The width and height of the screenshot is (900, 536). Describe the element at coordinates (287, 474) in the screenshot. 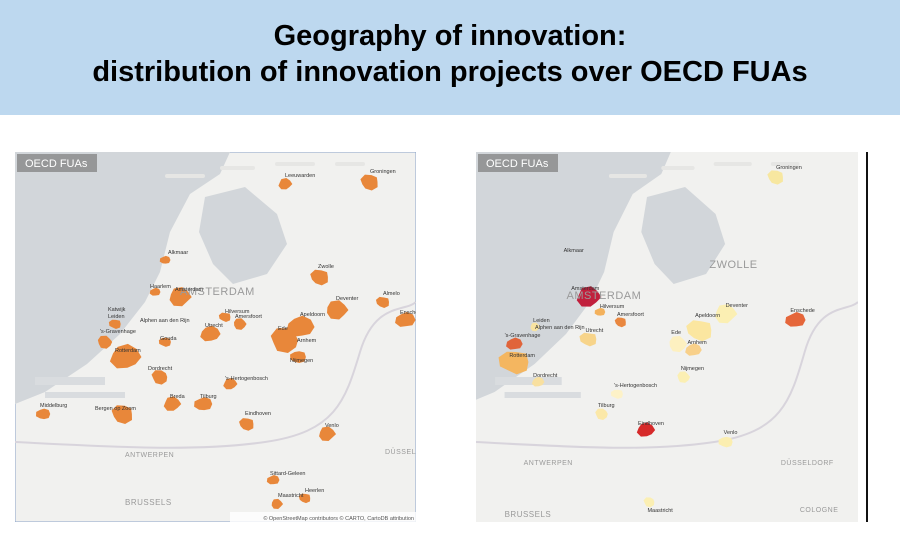

I see `city-label: Sittard-Geleen` at that location.